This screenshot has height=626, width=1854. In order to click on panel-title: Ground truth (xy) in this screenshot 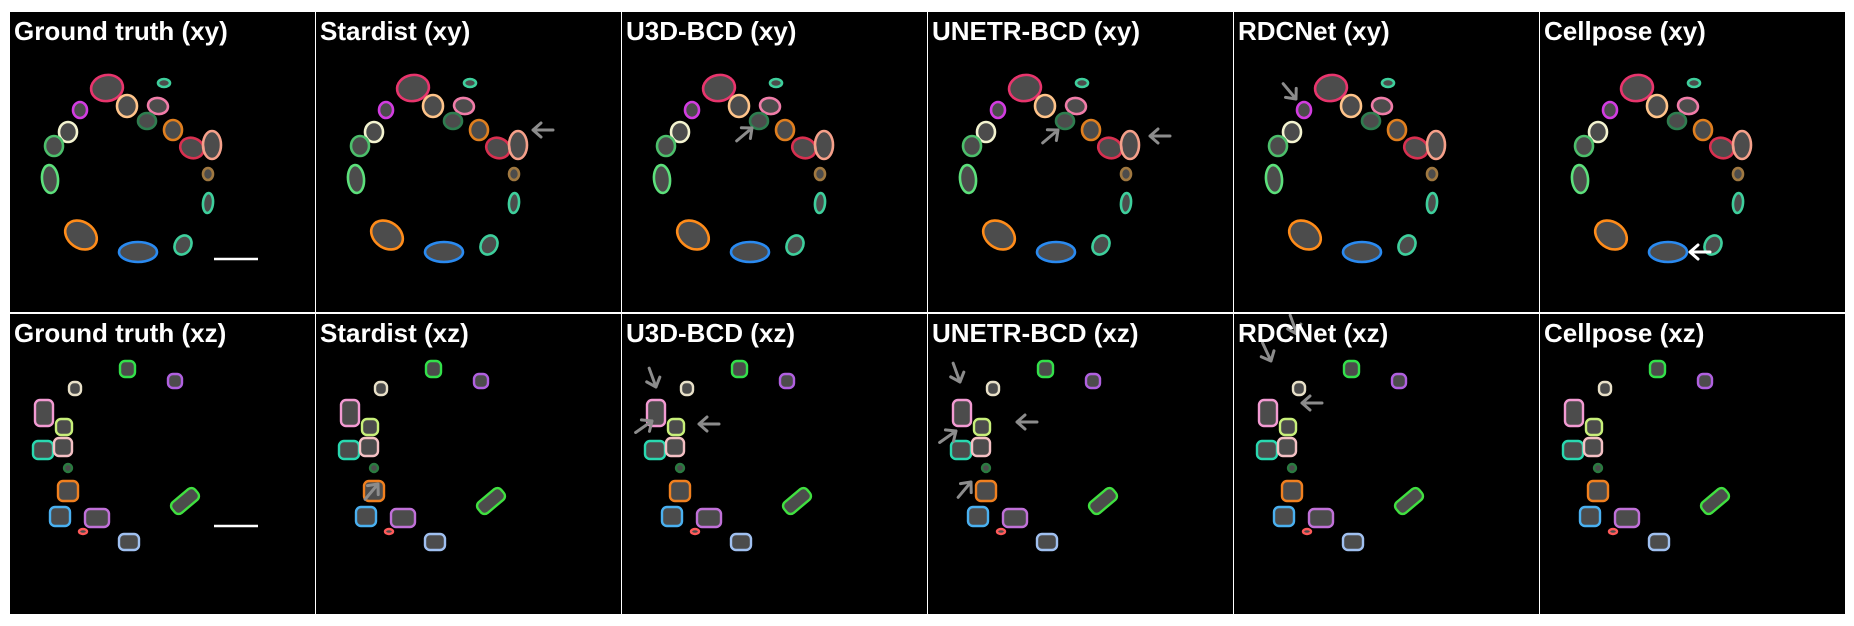, I will do `click(121, 31)`.